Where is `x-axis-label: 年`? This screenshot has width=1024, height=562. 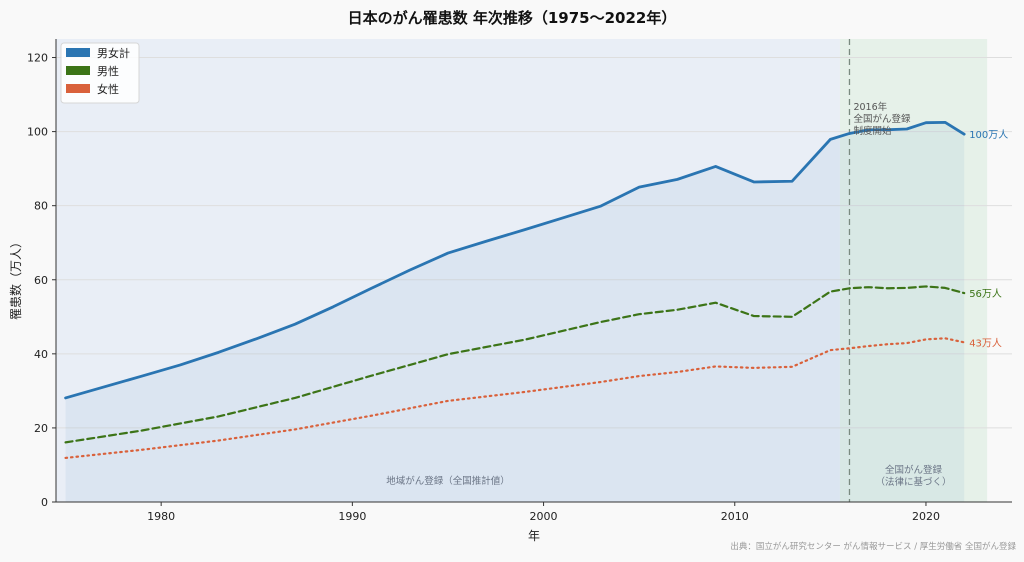
x-axis-label: 年 is located at coordinates (534, 536).